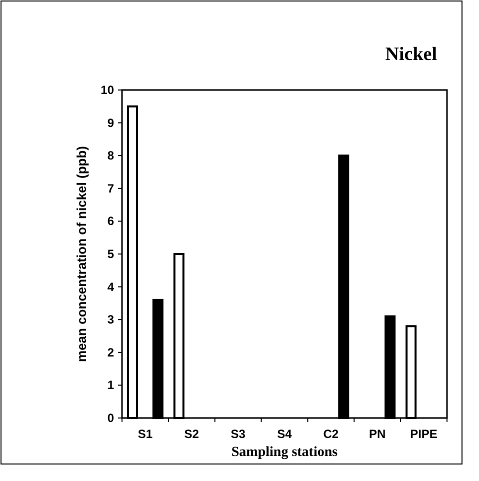 This screenshot has height=481, width=479. I want to click on y-tick-label: 4, so click(110, 287).